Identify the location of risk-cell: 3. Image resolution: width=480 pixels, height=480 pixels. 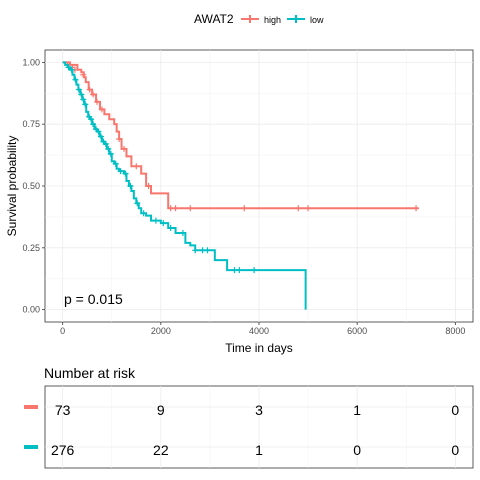
(259, 410).